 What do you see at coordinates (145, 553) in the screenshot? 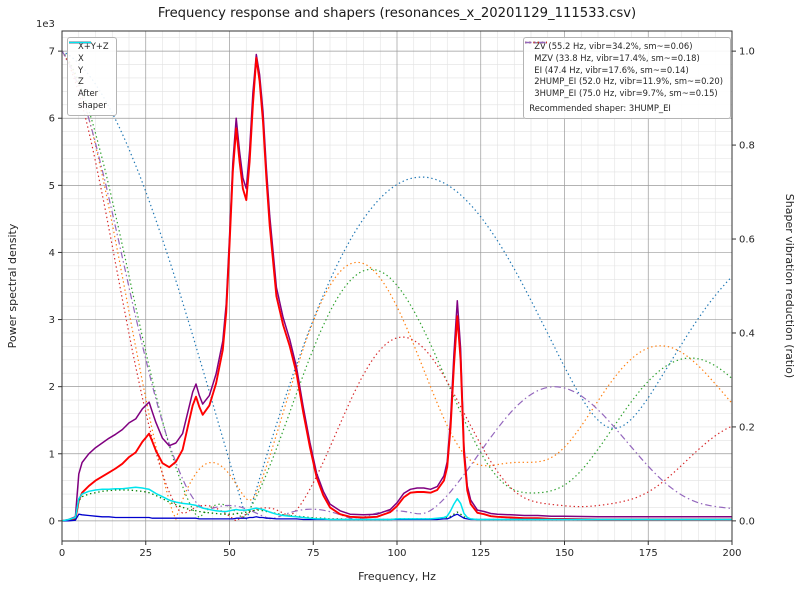
I see `x-tick-label: 25` at bounding box center [145, 553].